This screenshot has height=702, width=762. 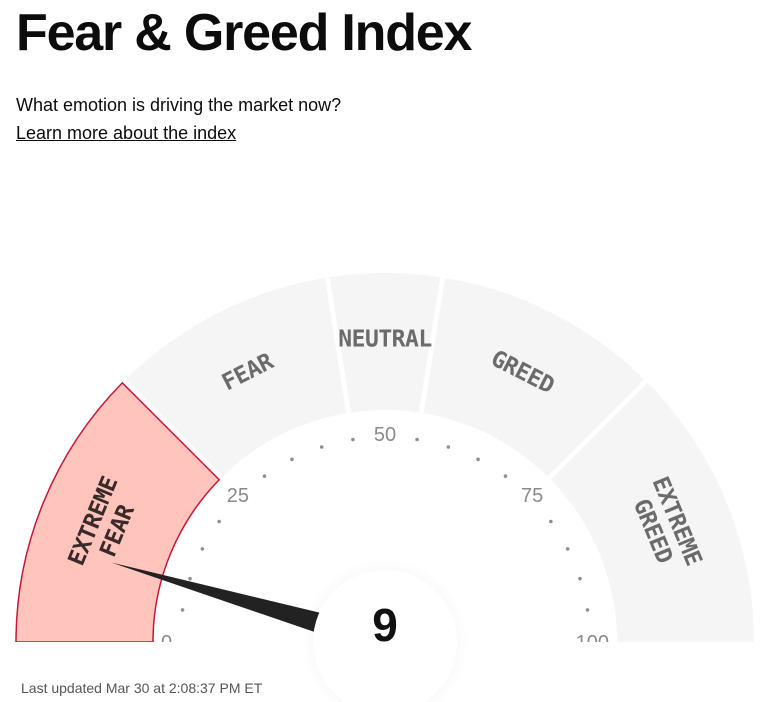 What do you see at coordinates (179, 105) in the screenshot?
I see `page-subtitle: What emotion is driving the market now?` at bounding box center [179, 105].